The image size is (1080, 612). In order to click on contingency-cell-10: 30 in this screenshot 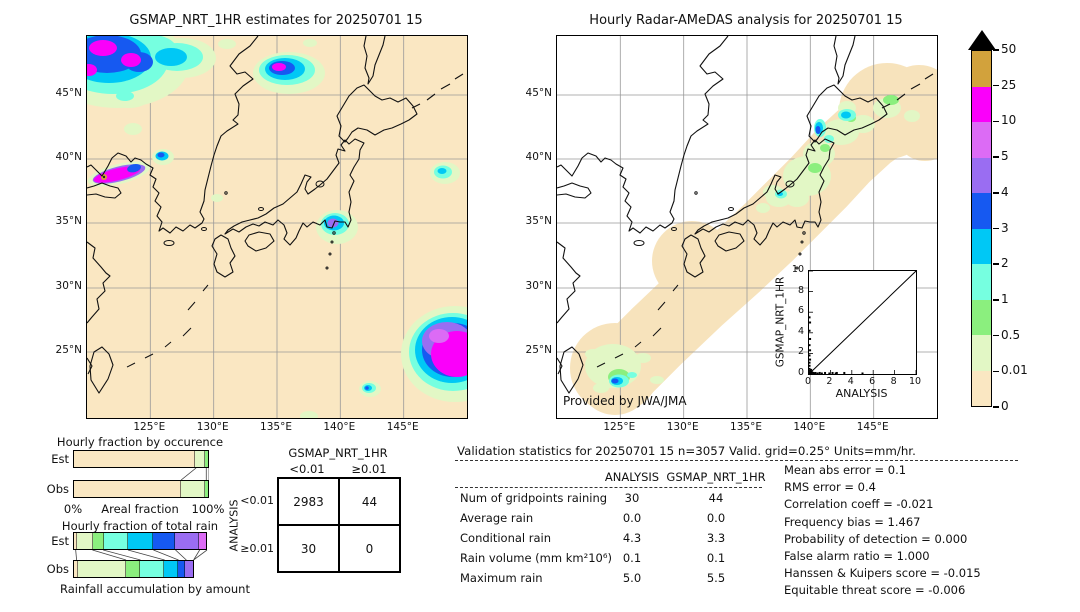, I will do `click(308, 548)`.